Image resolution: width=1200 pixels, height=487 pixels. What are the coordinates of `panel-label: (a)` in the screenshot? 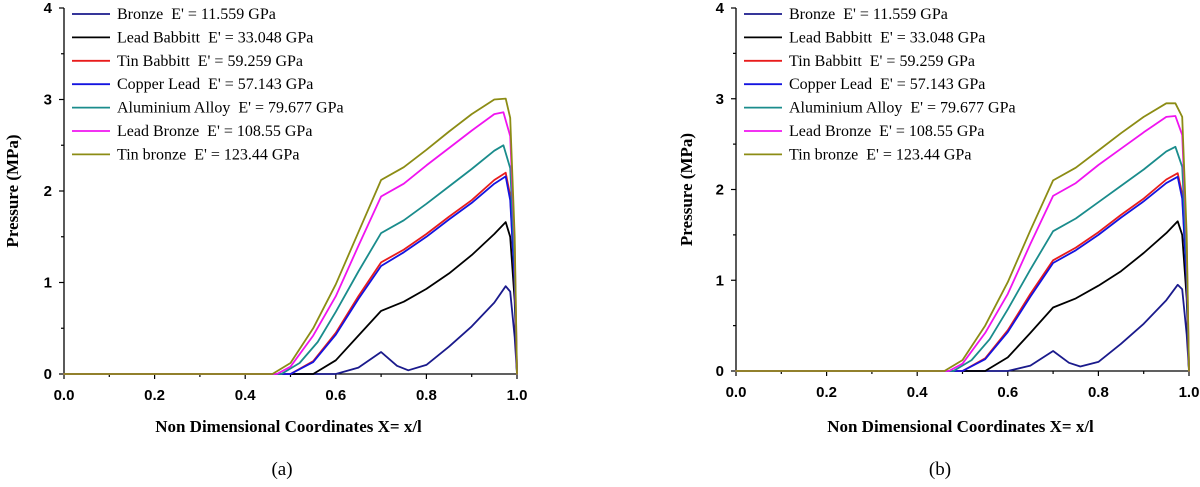 It's located at (281, 469).